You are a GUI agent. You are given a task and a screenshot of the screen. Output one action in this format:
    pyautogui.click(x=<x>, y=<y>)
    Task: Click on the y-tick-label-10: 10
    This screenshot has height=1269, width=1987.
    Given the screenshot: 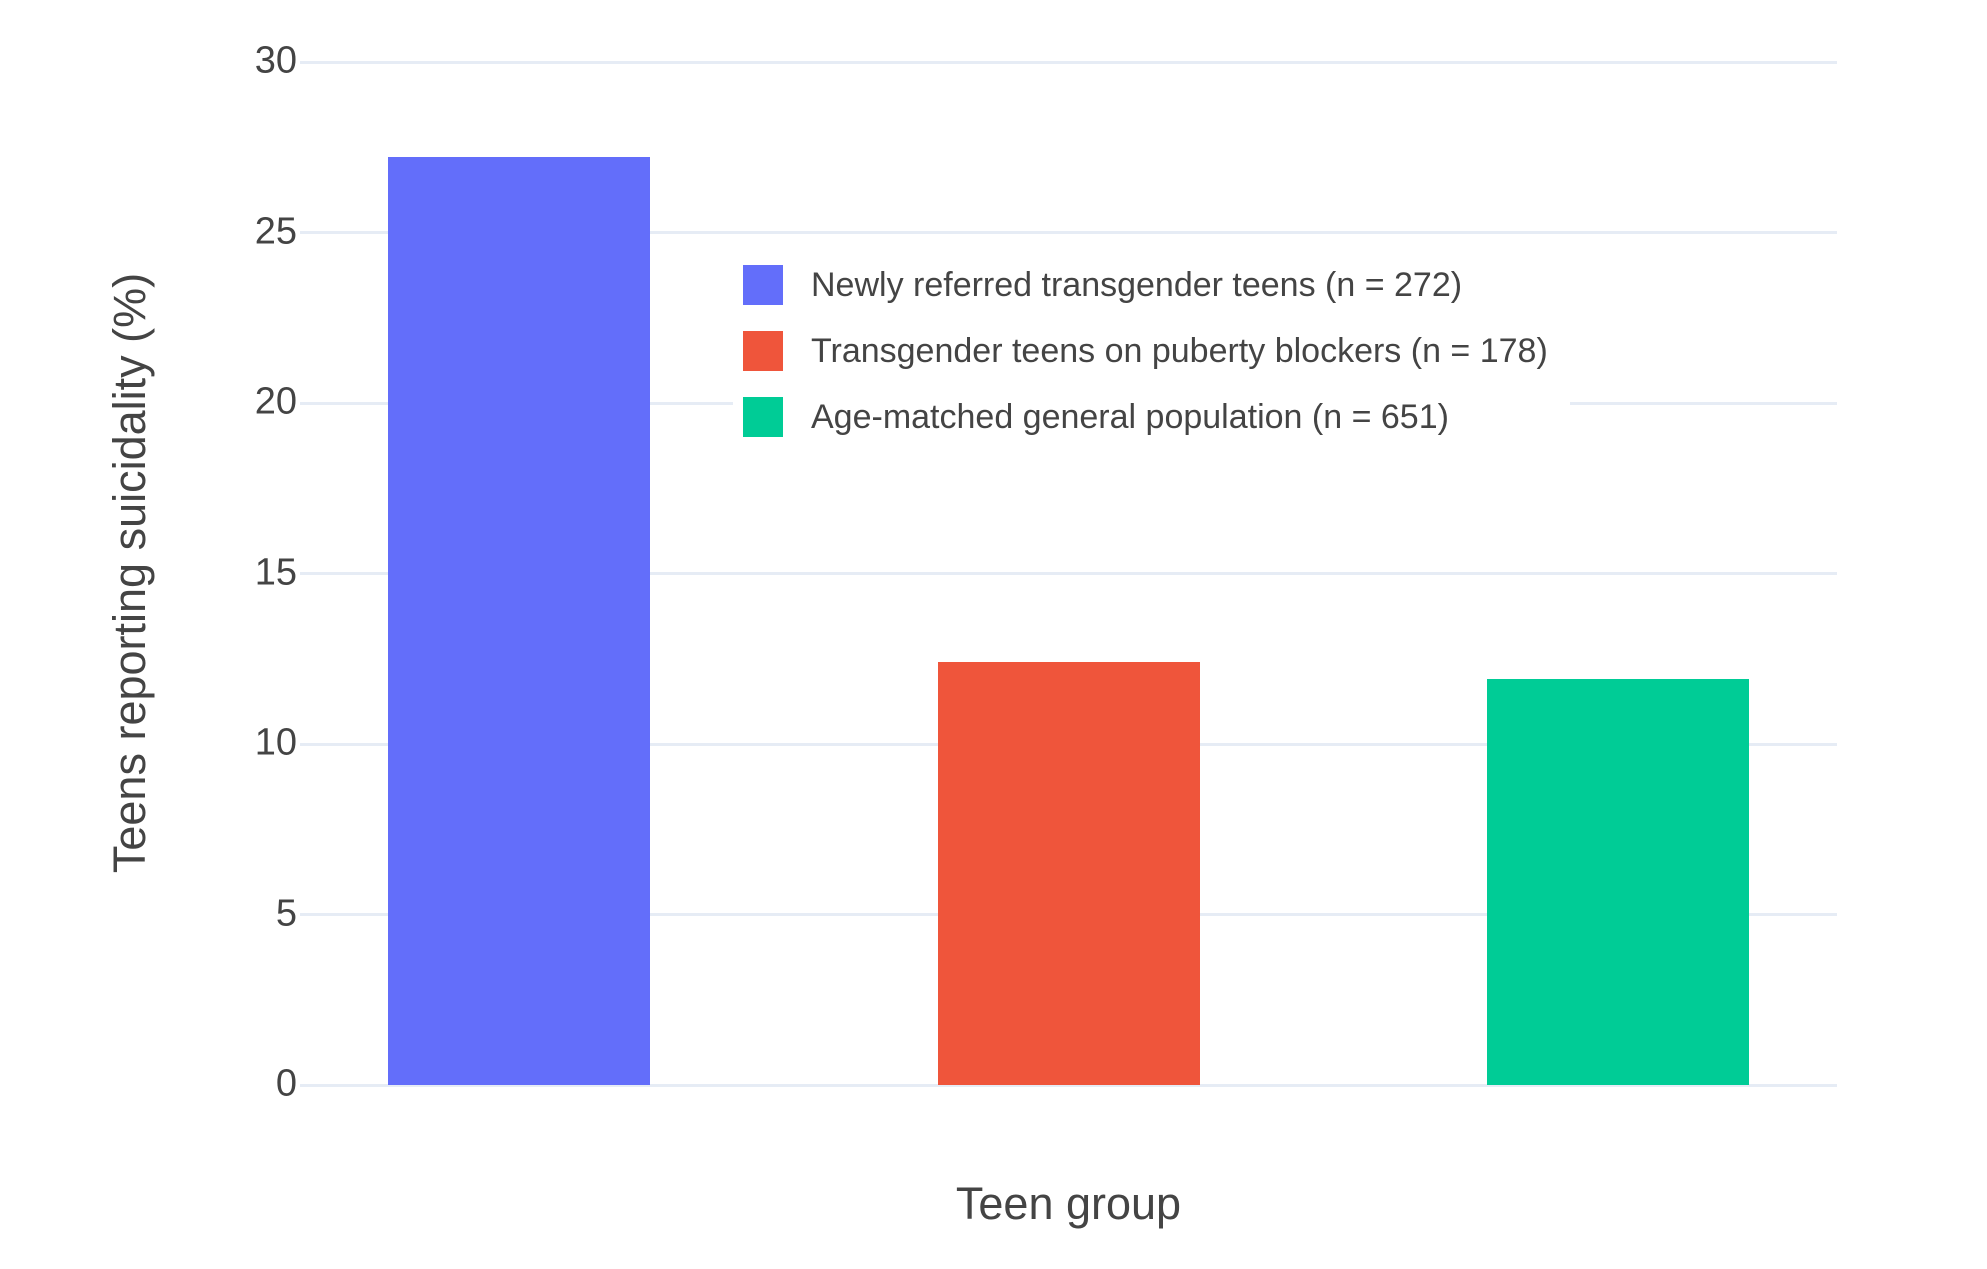 What is the action you would take?
    pyautogui.click(x=275, y=742)
    